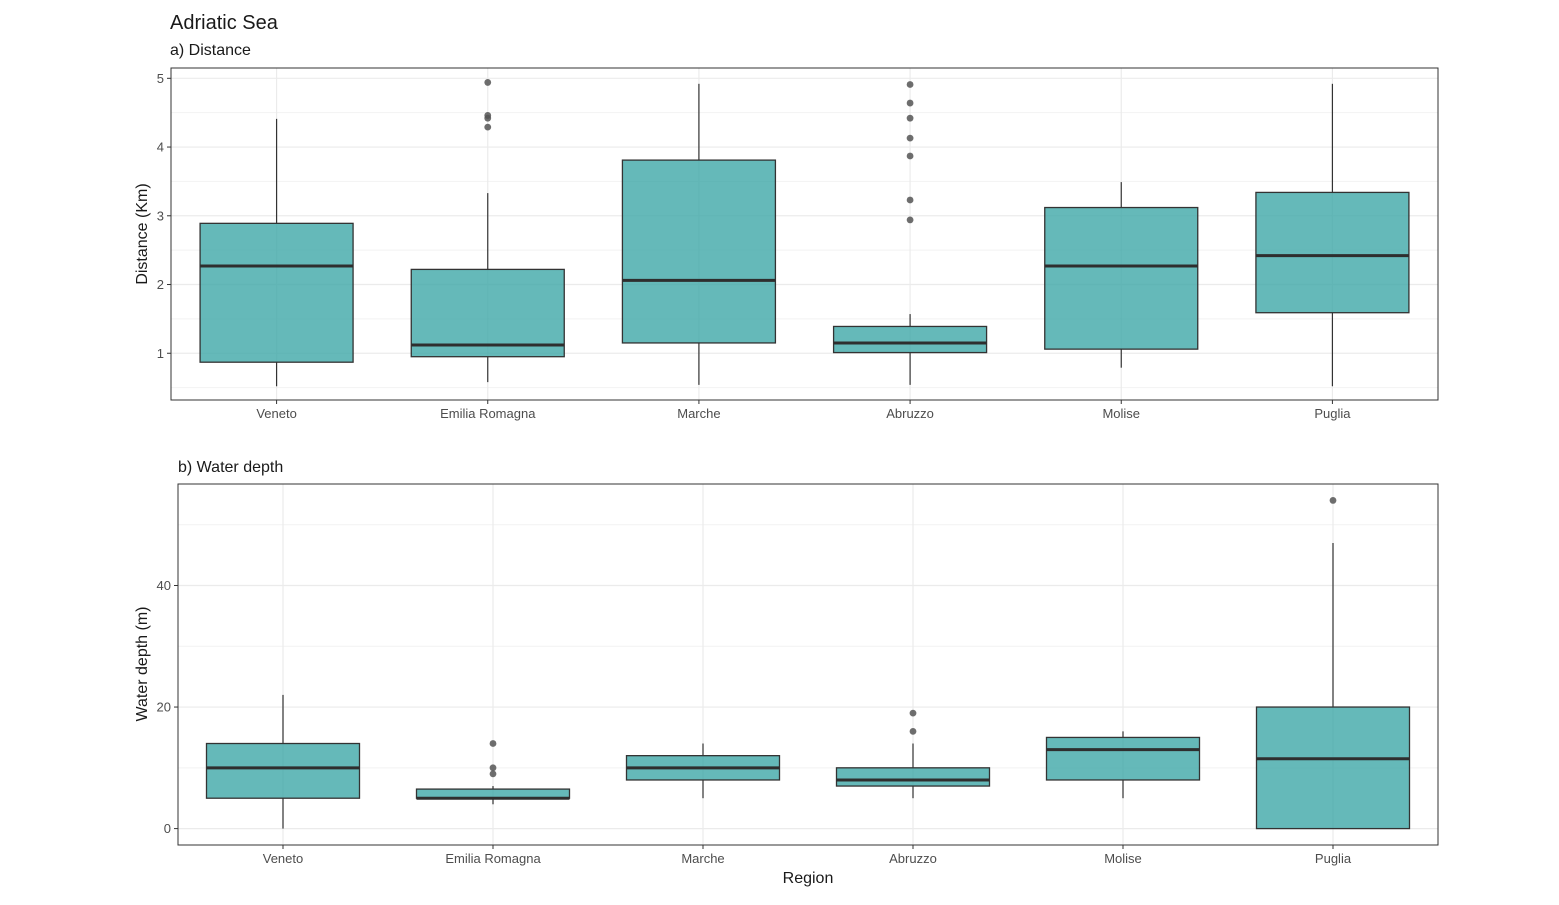  Describe the element at coordinates (167, 828) in the screenshot. I see `y-tick-label: 0` at that location.